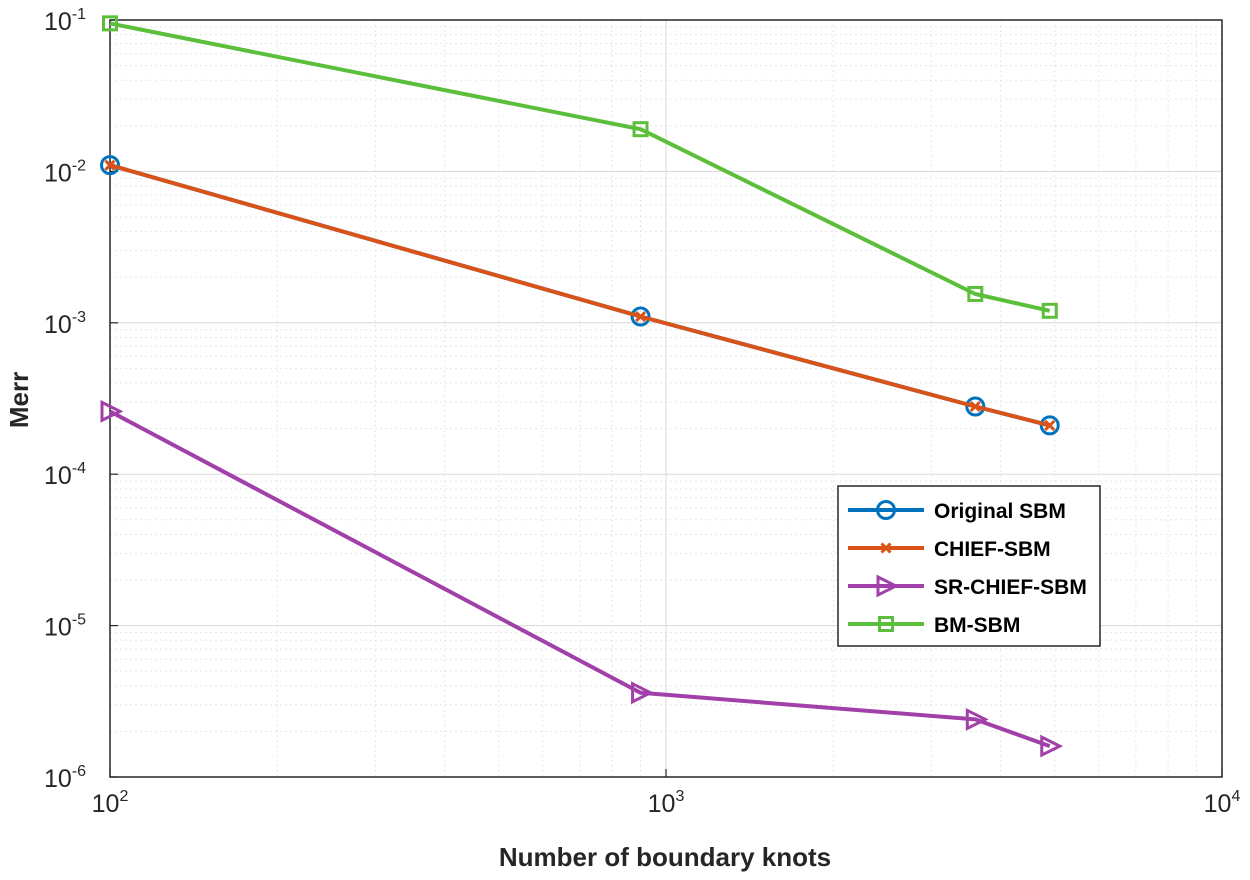  What do you see at coordinates (65, 475) in the screenshot?
I see `y-tick-label: 10⁻⁴` at bounding box center [65, 475].